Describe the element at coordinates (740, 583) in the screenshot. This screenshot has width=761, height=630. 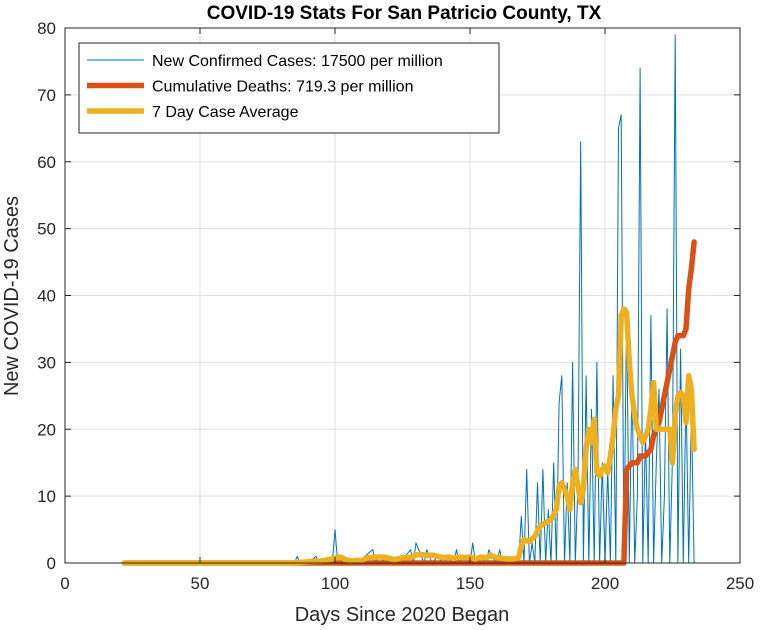
I see `x-tick-label: 250` at that location.